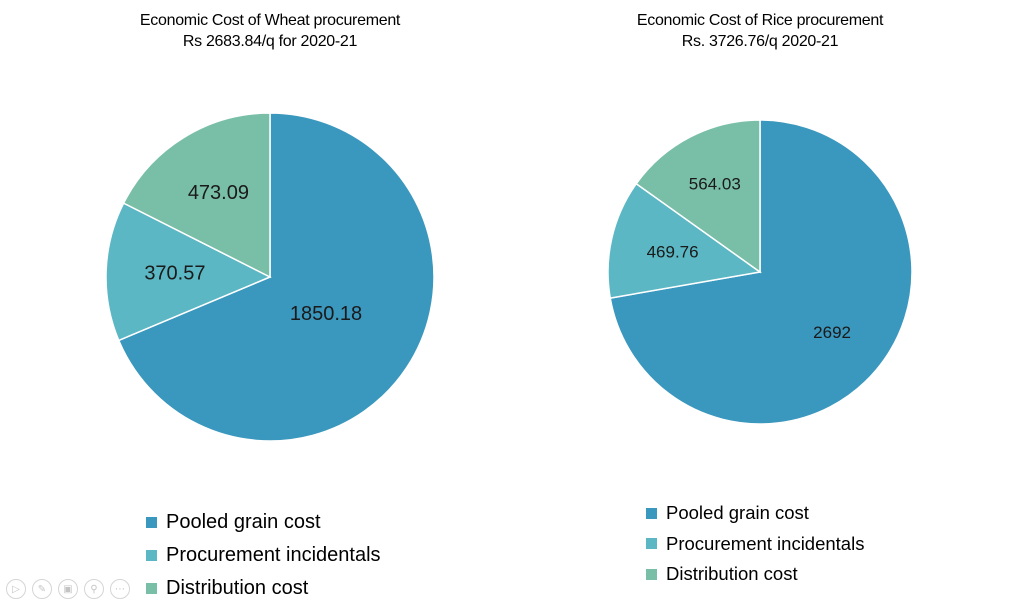 The width and height of the screenshot is (1024, 607). What do you see at coordinates (760, 41) in the screenshot?
I see `rice-chart-subtitle: Rs. 3726.76/q 2020-21` at bounding box center [760, 41].